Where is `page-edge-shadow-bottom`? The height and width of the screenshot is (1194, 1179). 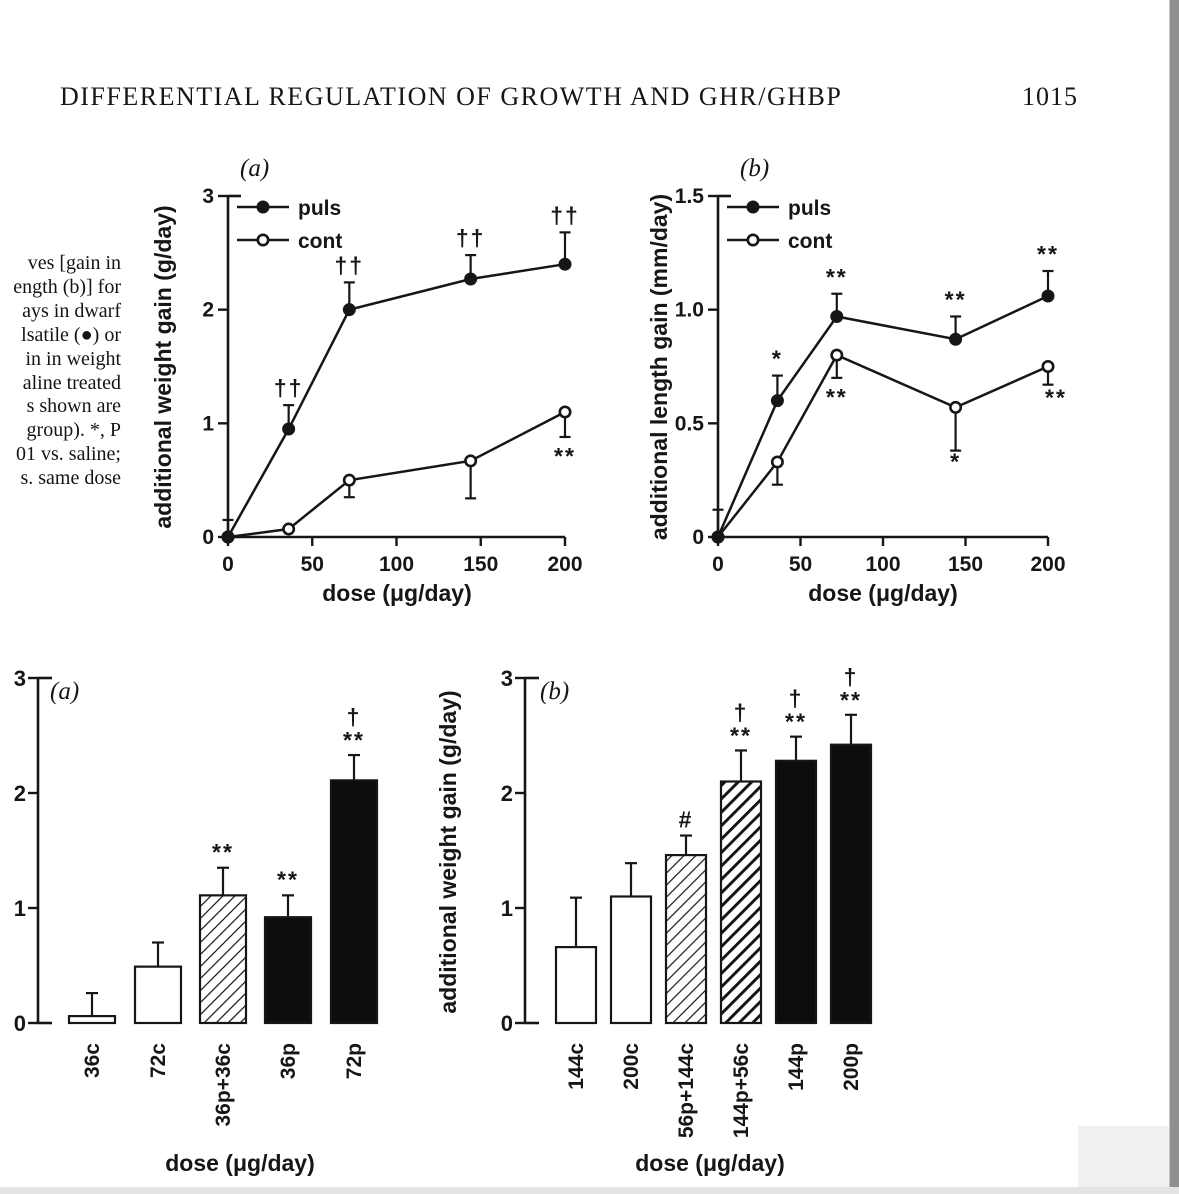
page-edge-shadow-bottom is located at coordinates (589, 1190).